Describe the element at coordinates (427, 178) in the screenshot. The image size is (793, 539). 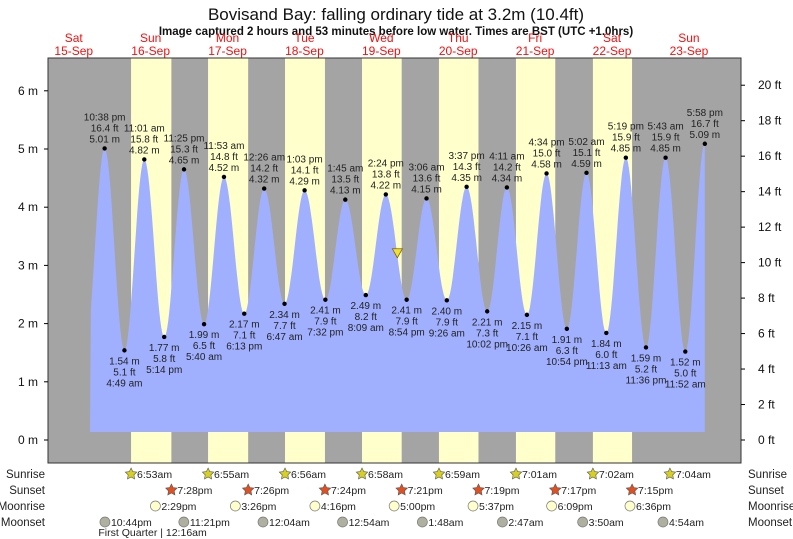
I see `tide-ft: 13.6 ft` at that location.